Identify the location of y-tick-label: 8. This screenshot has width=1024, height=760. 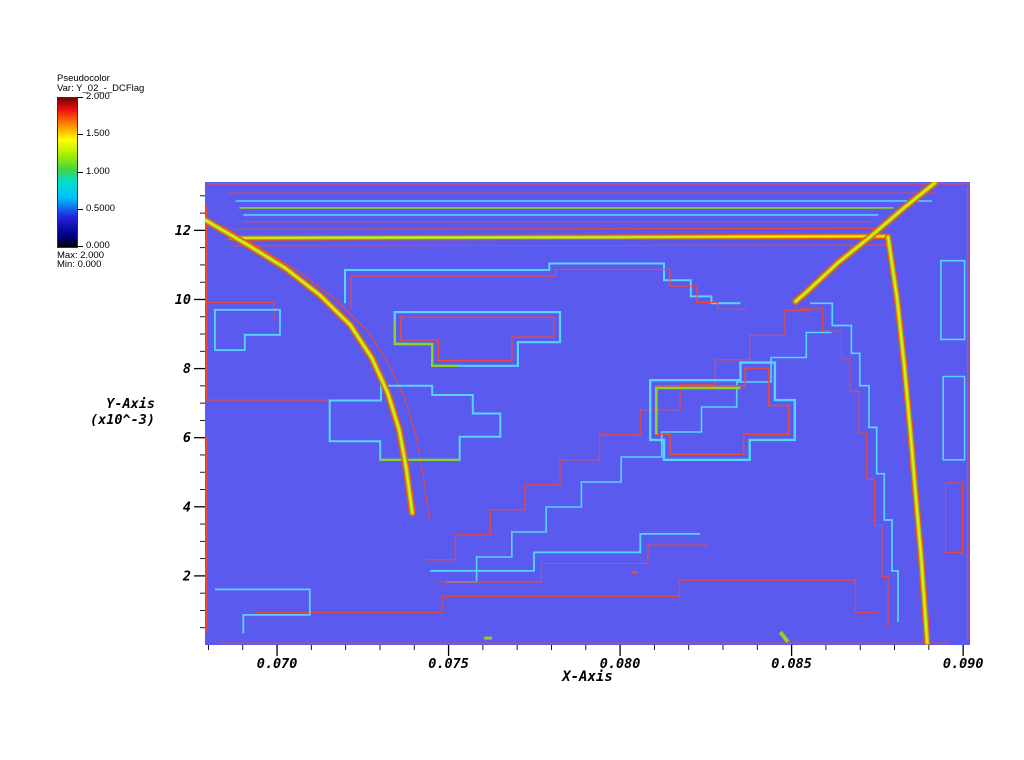
(187, 369).